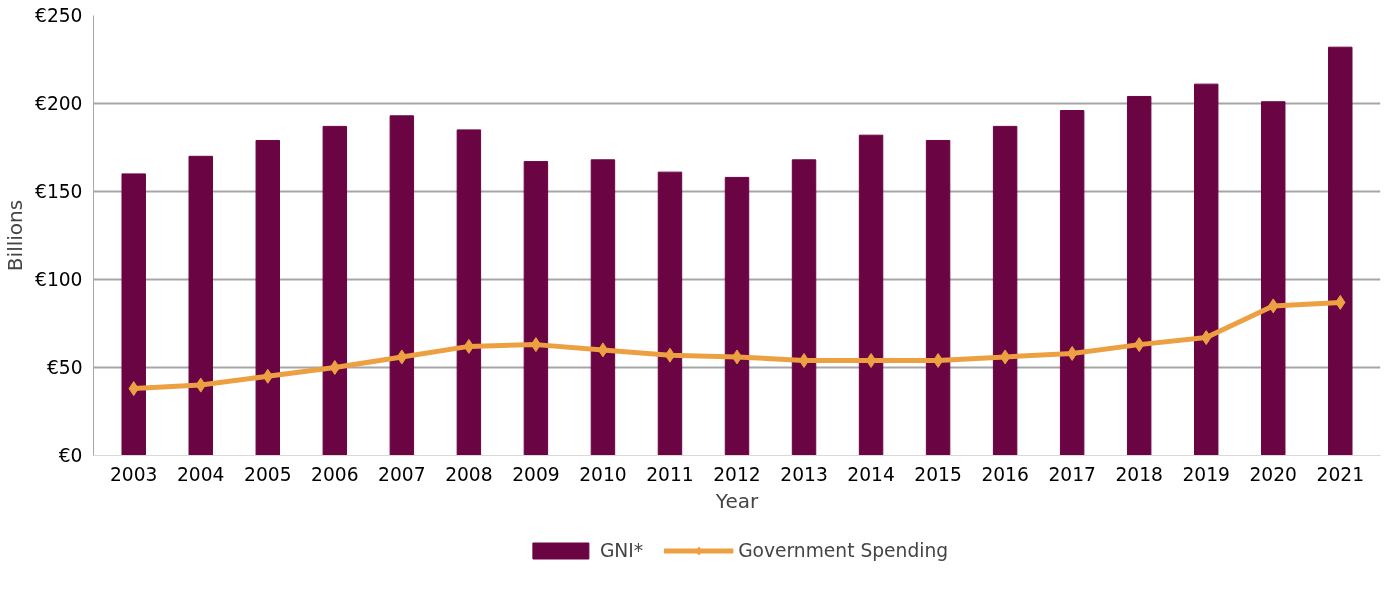  Describe the element at coordinates (59, 279) in the screenshot. I see `y-tick-label: €100` at that location.